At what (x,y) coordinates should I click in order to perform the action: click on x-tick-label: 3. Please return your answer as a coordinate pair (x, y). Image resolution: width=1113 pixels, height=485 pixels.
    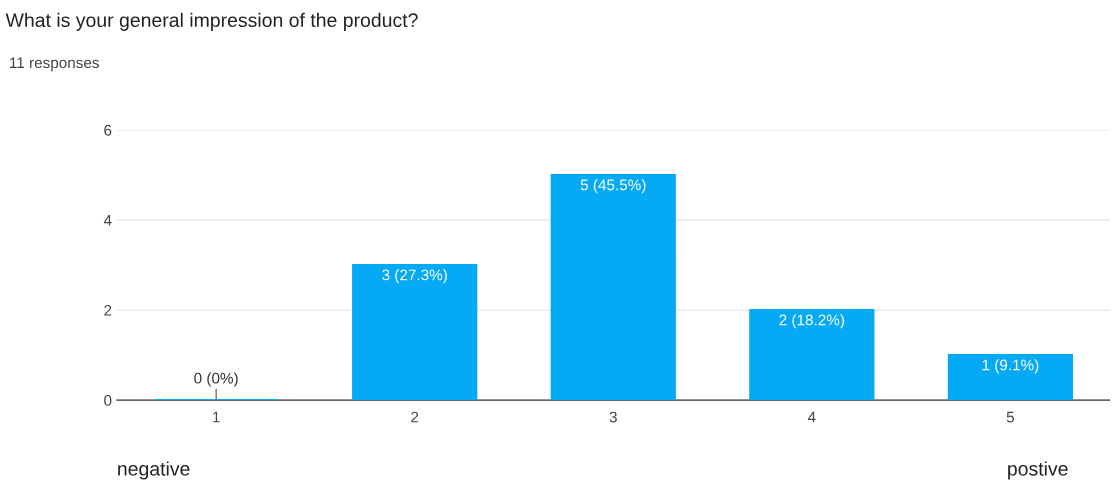
    Looking at the image, I should click on (613, 417).